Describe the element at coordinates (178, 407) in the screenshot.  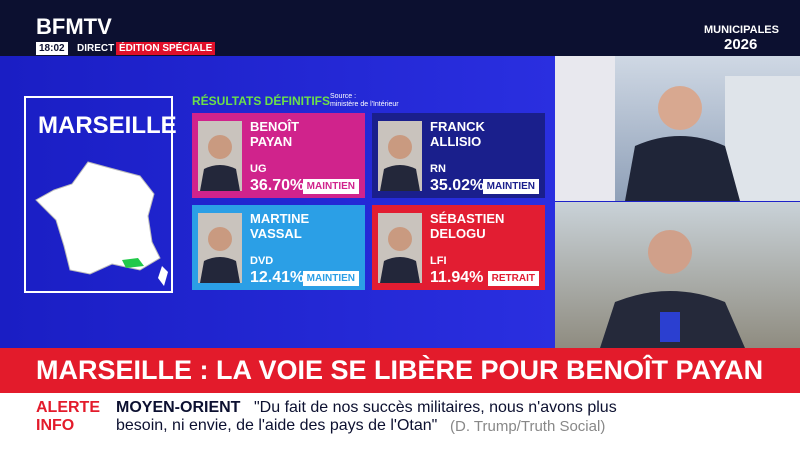
I see `topic: MOYEN-ORIENT` at that location.